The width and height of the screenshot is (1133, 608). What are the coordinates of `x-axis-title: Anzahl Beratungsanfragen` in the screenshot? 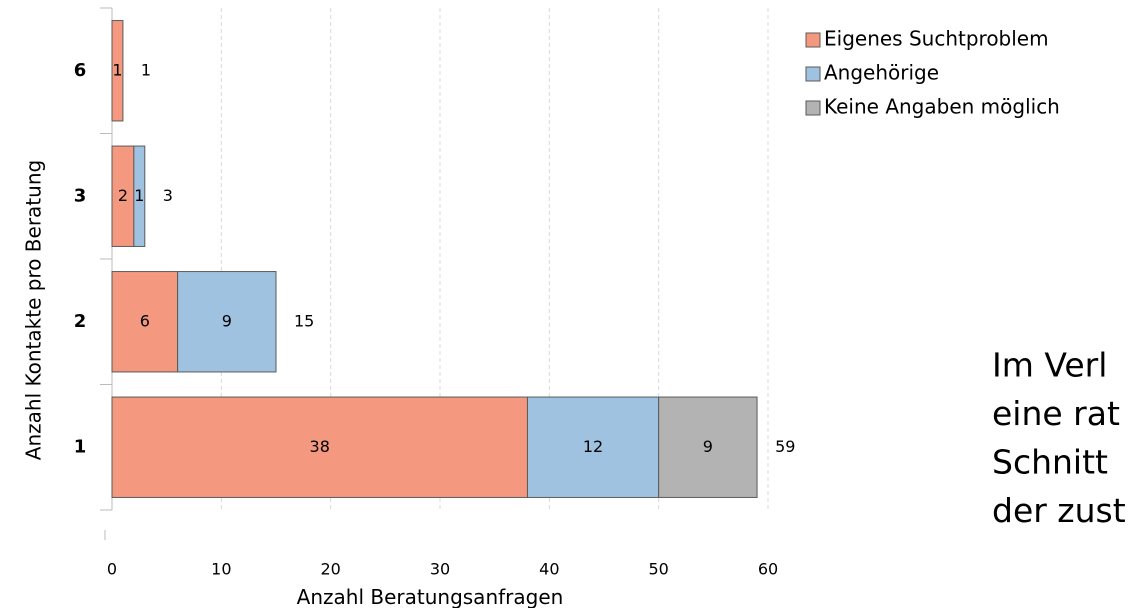 It's located at (430, 596).